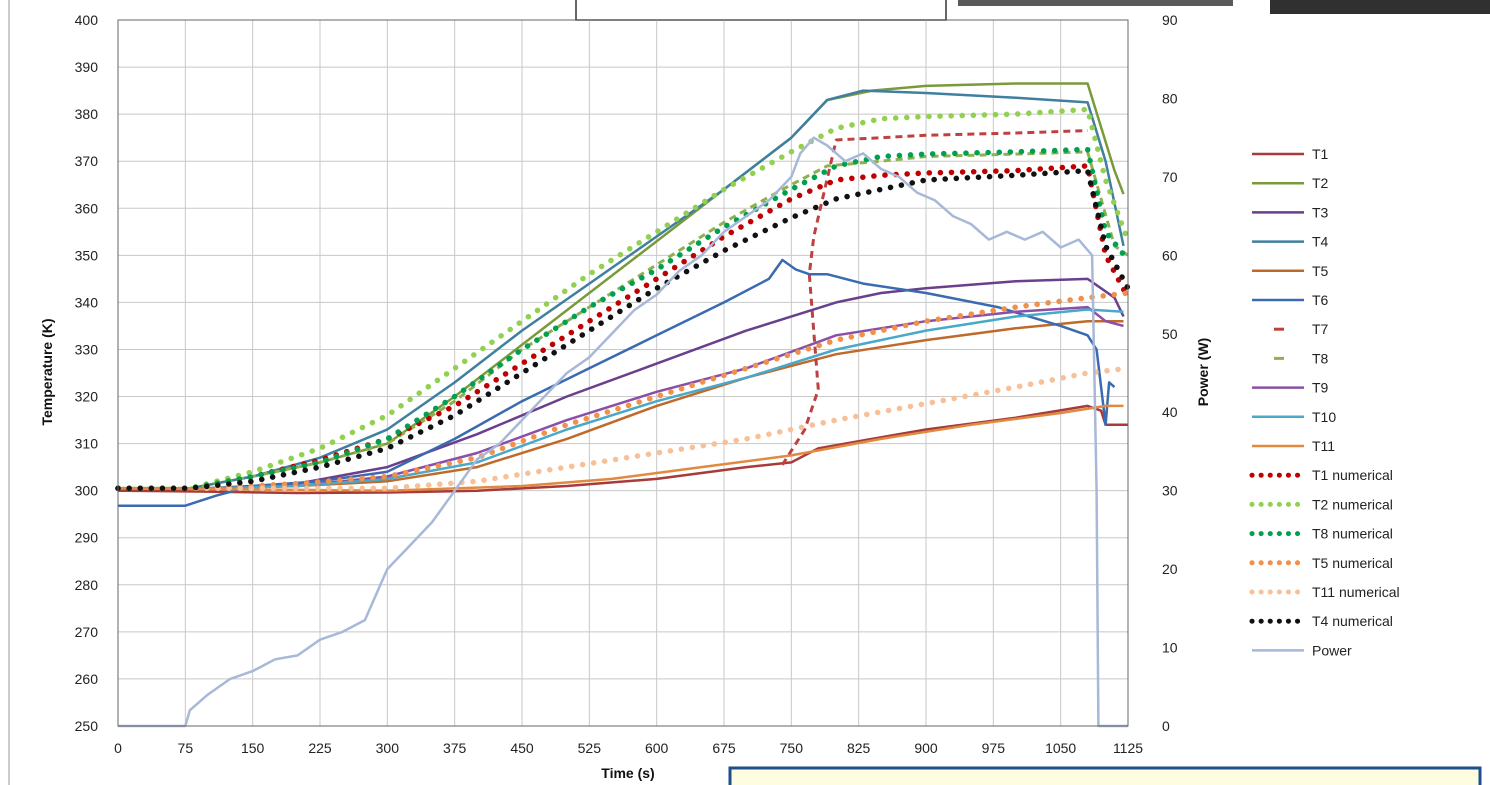 Image resolution: width=1490 pixels, height=785 pixels. Describe the element at coordinates (1352, 563) in the screenshot. I see `legend-label: T5 numerical` at that location.